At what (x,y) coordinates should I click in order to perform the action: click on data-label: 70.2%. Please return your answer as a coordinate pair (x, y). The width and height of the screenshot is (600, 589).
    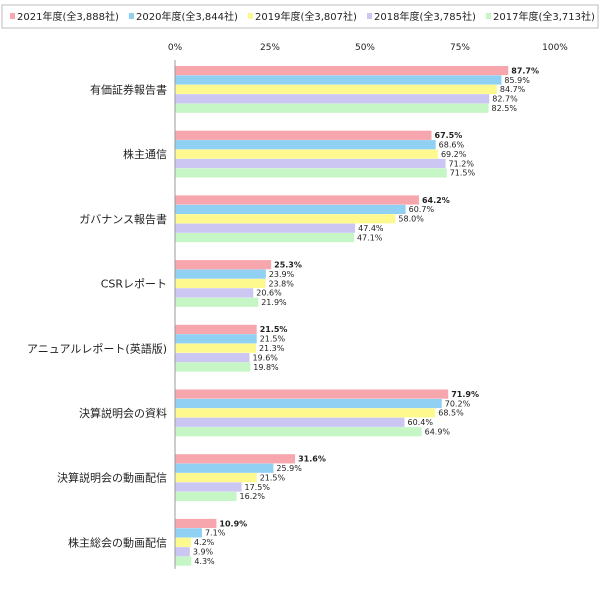
    Looking at the image, I should click on (458, 403).